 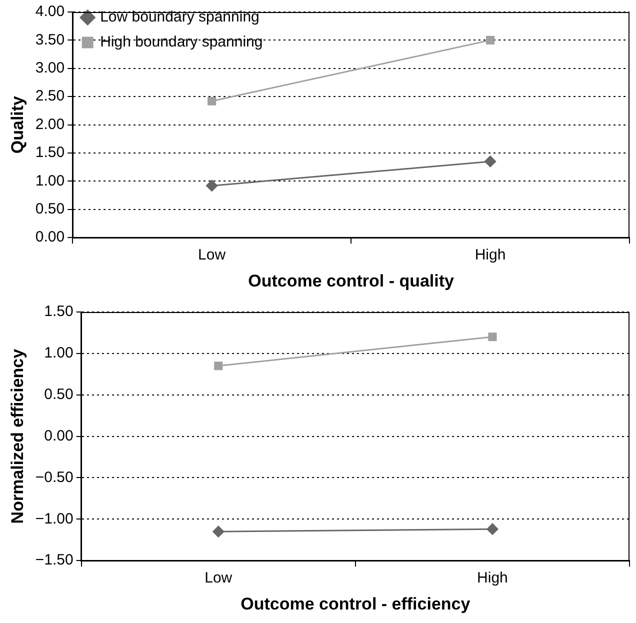 I want to click on legend-label: Low boundary spanning, so click(x=180, y=17).